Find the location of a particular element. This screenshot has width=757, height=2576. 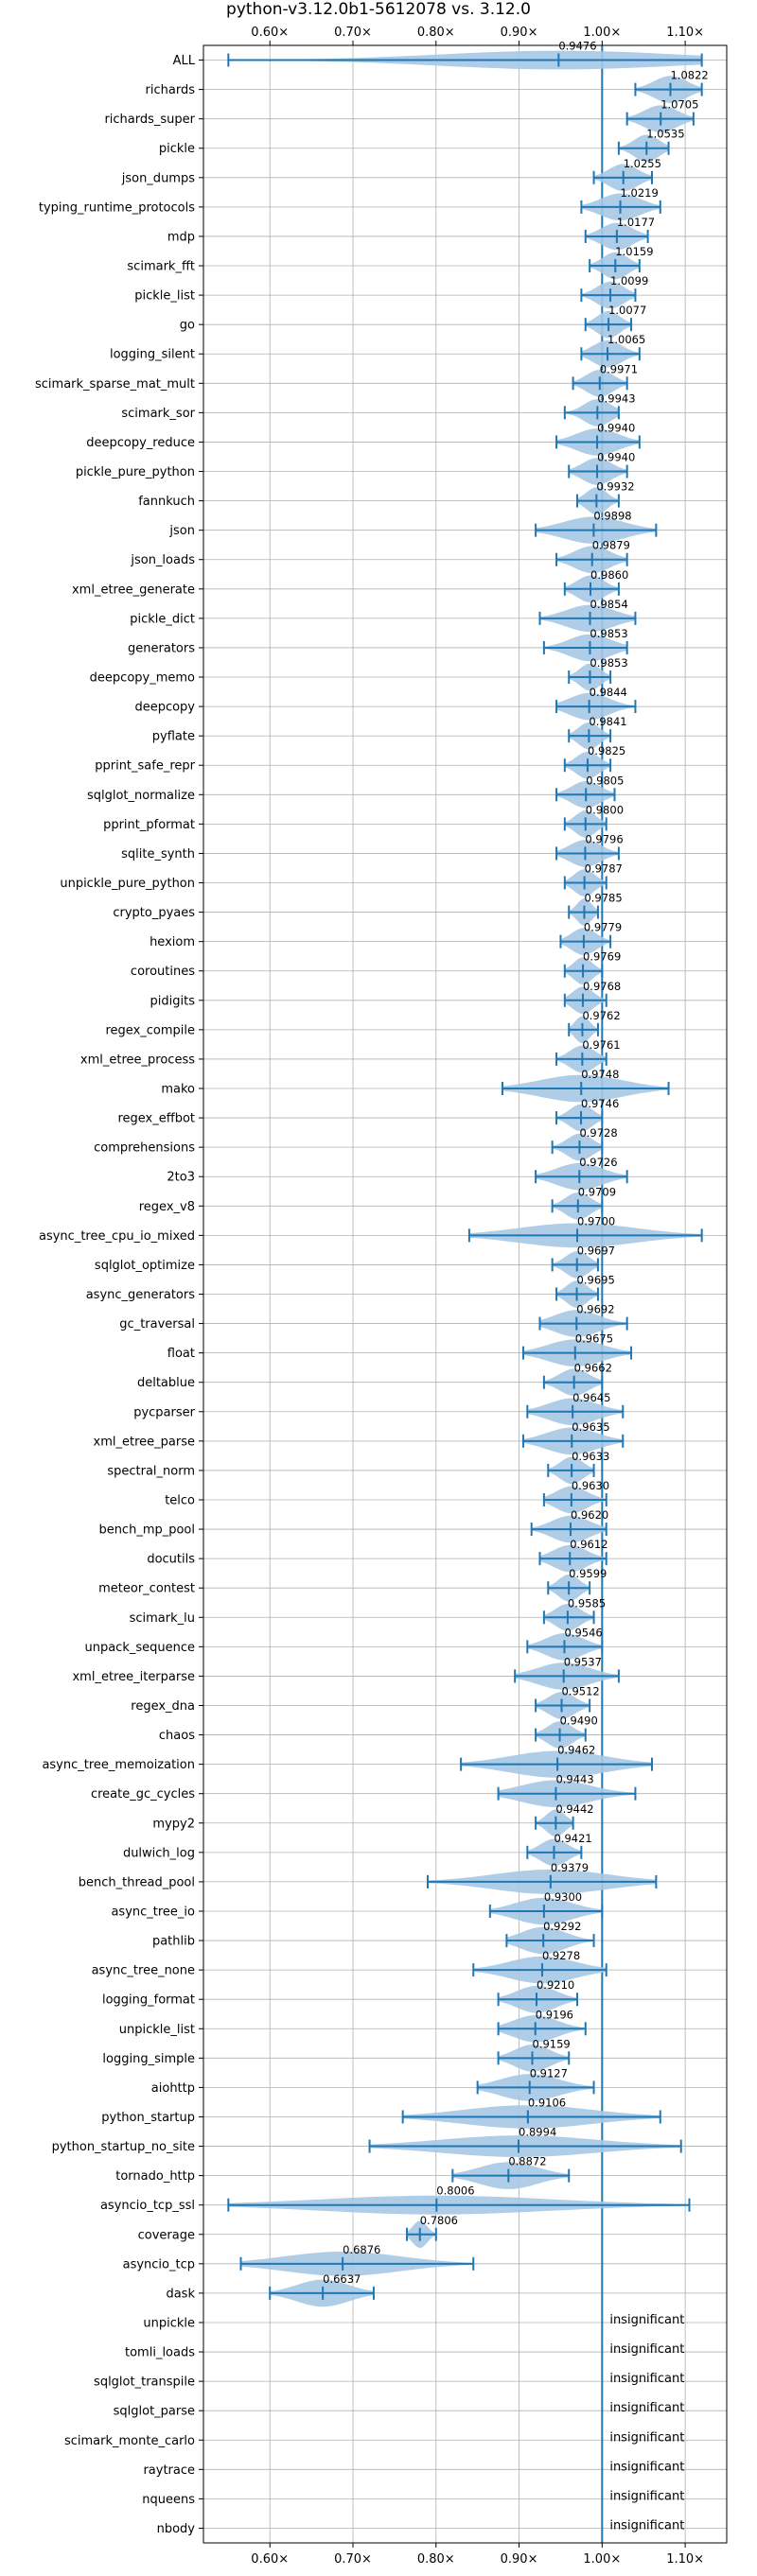

value-label: 0.8006 is located at coordinates (455, 2191).